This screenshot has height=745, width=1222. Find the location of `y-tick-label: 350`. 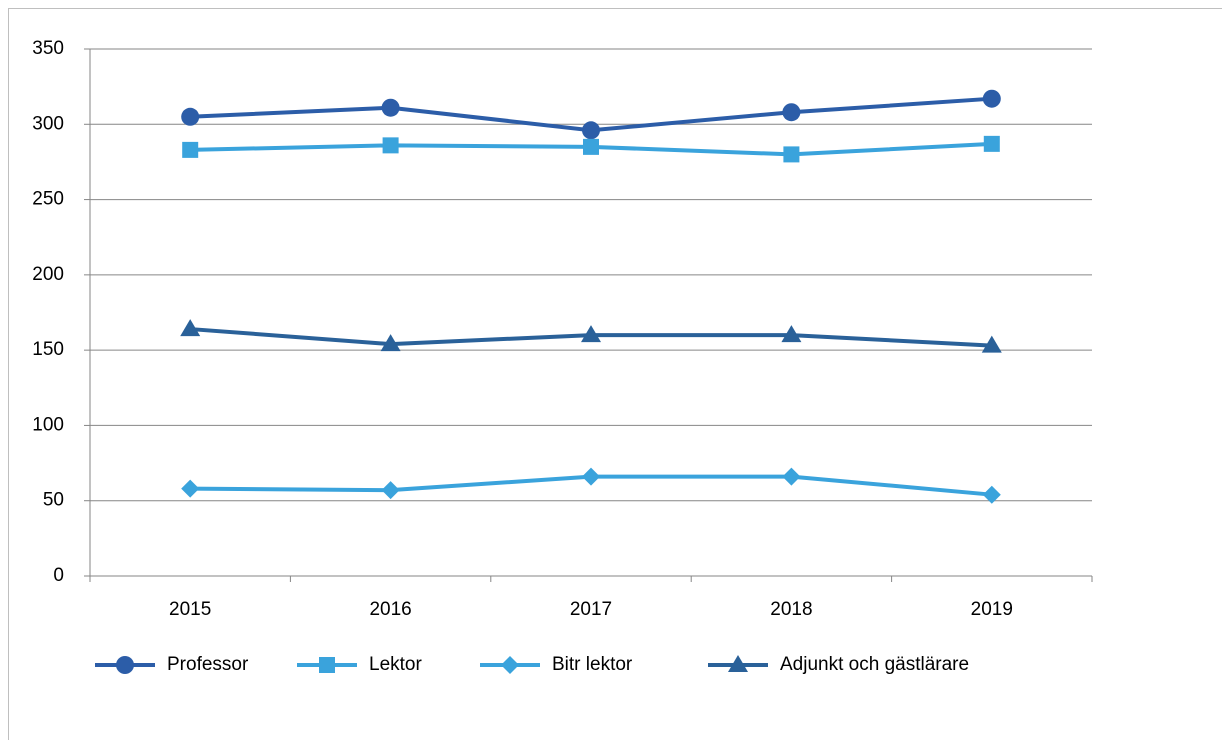

y-tick-label: 350 is located at coordinates (48, 48).